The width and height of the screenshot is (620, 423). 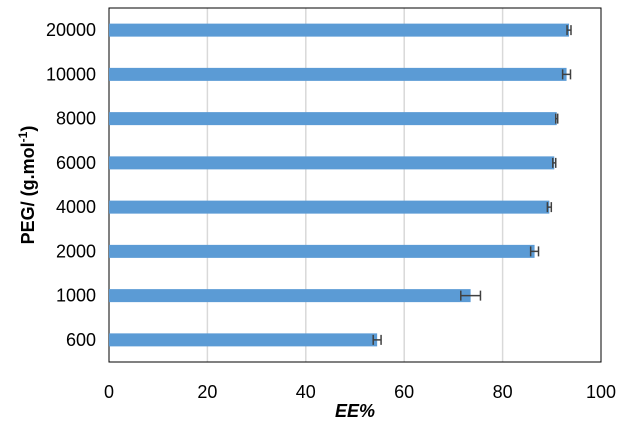 What do you see at coordinates (71, 74) in the screenshot?
I see `y-tick-label: 10000` at bounding box center [71, 74].